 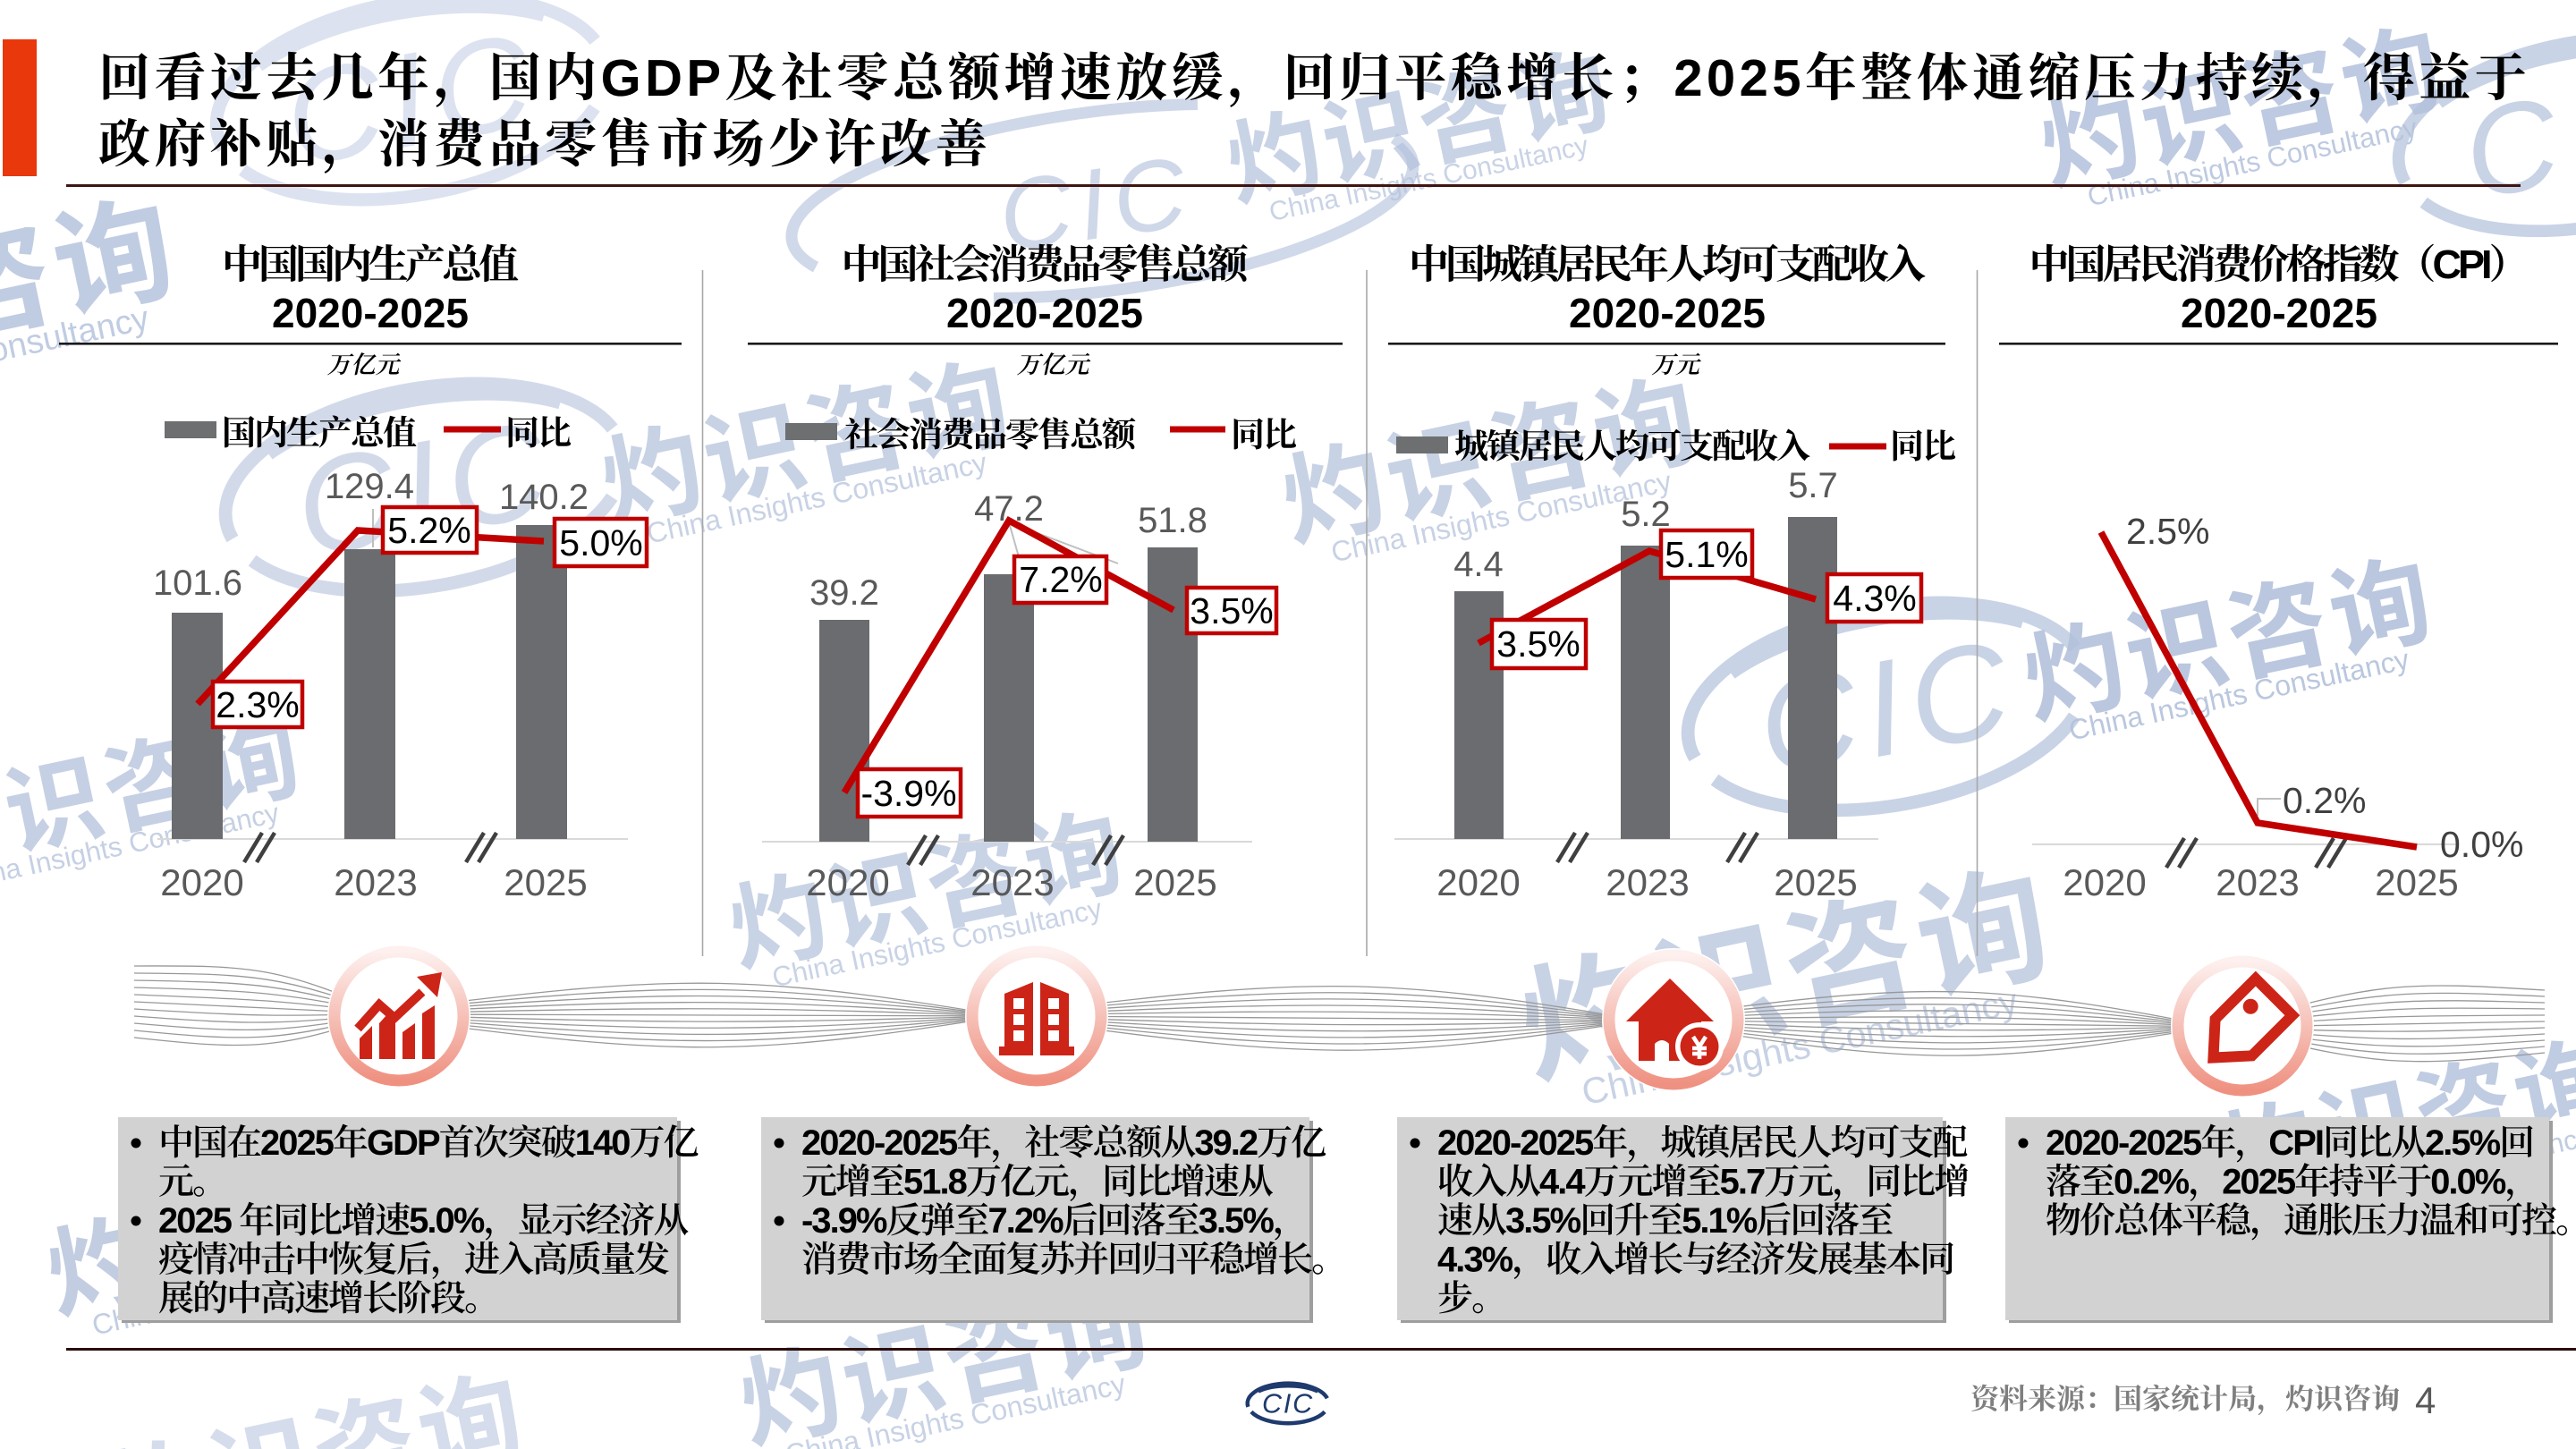 I want to click on svg-text: 4.3%, so click(x=1874, y=598).